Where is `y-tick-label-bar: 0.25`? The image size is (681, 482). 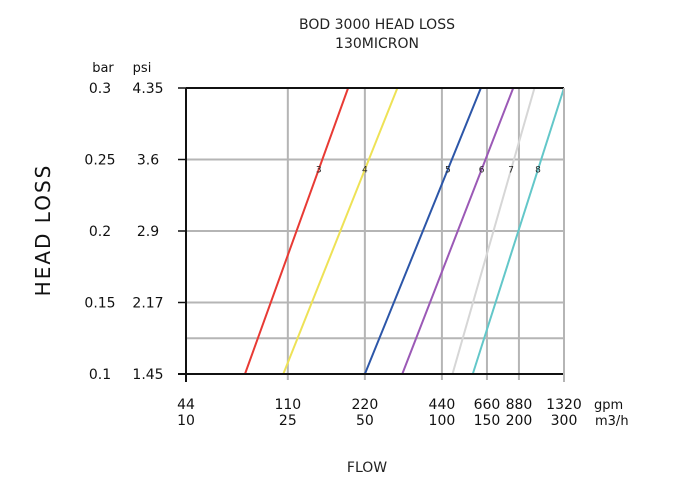 y-tick-label-bar: 0.25 is located at coordinates (99, 161).